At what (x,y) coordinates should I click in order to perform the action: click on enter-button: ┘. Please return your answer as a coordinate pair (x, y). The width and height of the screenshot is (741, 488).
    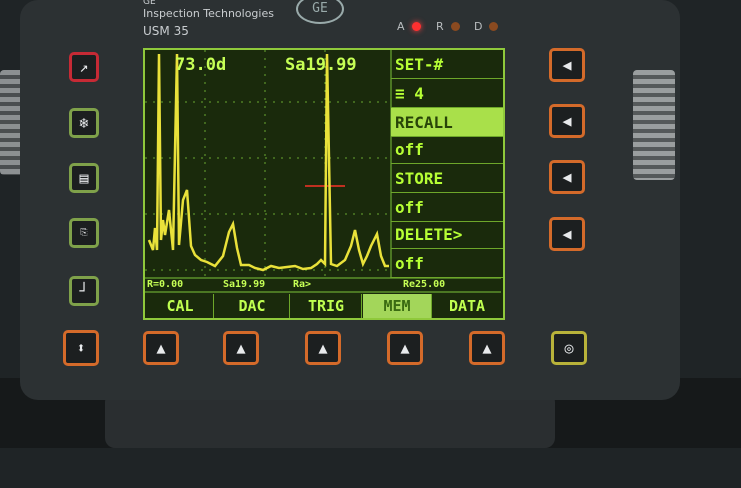
    Looking at the image, I should click on (84, 291).